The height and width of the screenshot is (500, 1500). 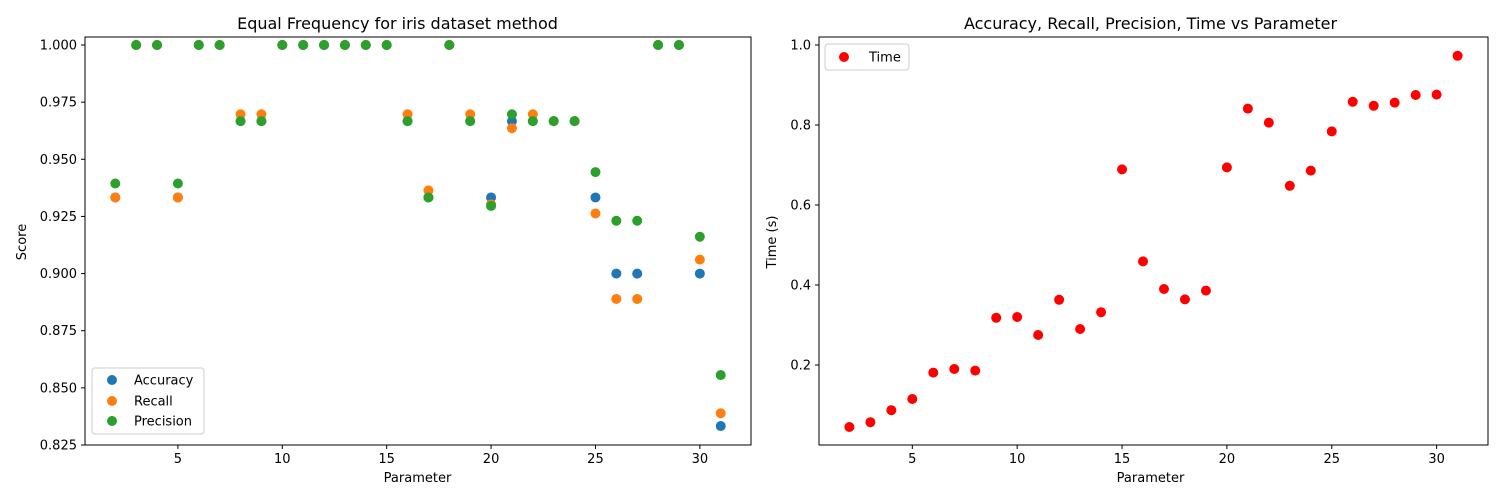 What do you see at coordinates (800, 366) in the screenshot?
I see `y-tick-label: 0.2` at bounding box center [800, 366].